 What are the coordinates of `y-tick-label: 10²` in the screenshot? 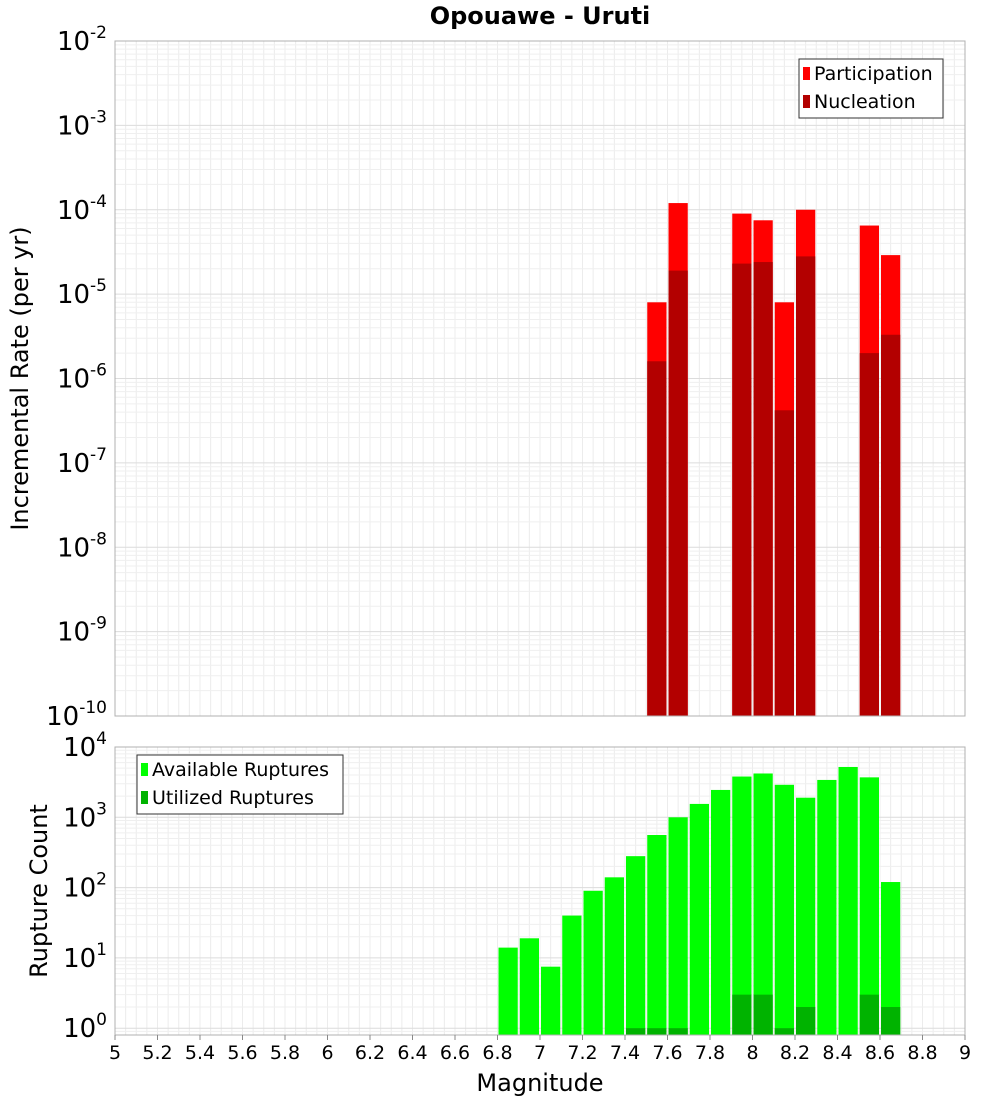 It's located at (85, 887).